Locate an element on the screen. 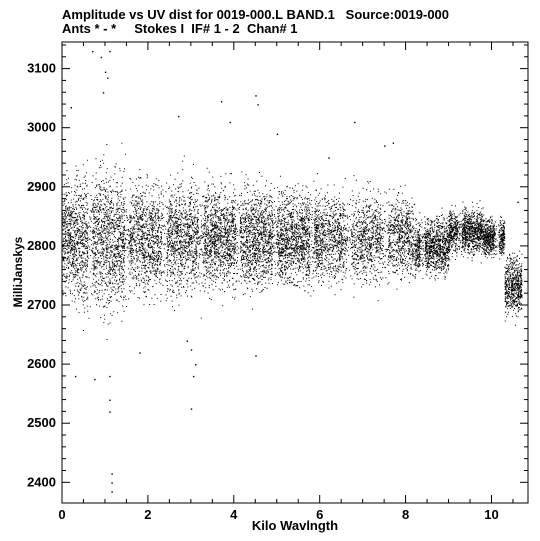 This screenshot has width=540, height=541. x-tick-label: 10 is located at coordinates (491, 514).